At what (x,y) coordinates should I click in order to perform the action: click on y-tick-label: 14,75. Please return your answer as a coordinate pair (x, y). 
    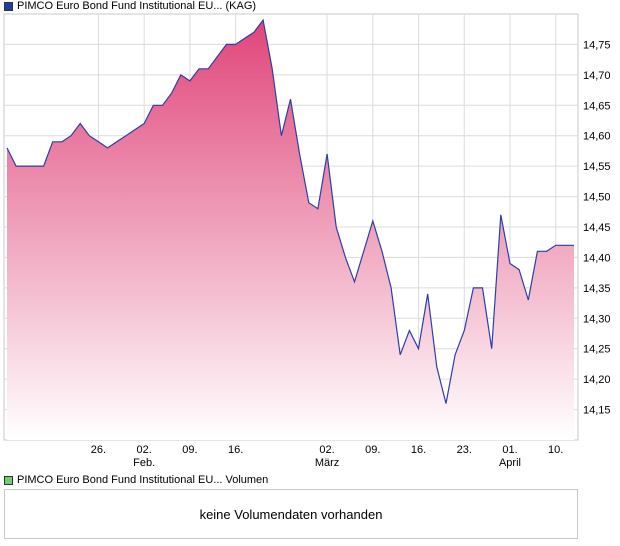
    Looking at the image, I should click on (597, 45).